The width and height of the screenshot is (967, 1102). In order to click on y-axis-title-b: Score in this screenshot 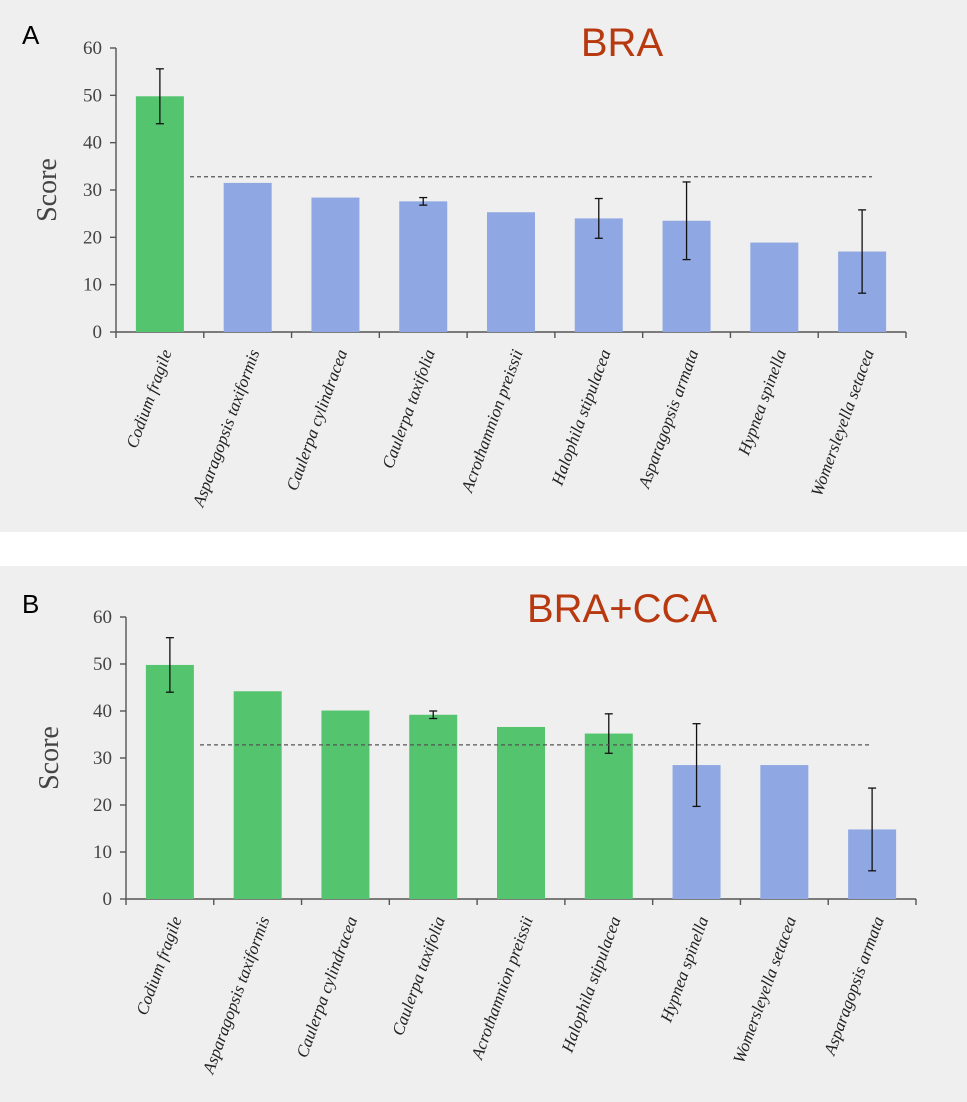, I will do `click(49, 758)`.